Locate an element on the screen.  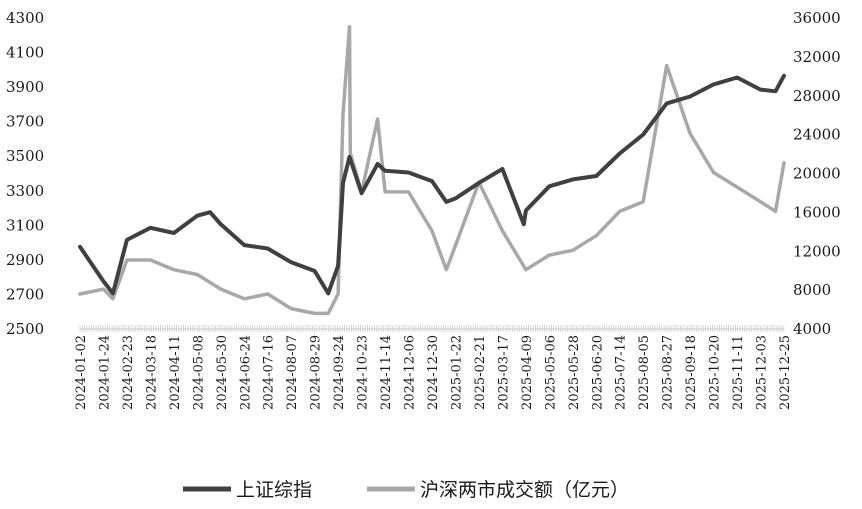
left-tick-label: 3900 is located at coordinates (25, 87).